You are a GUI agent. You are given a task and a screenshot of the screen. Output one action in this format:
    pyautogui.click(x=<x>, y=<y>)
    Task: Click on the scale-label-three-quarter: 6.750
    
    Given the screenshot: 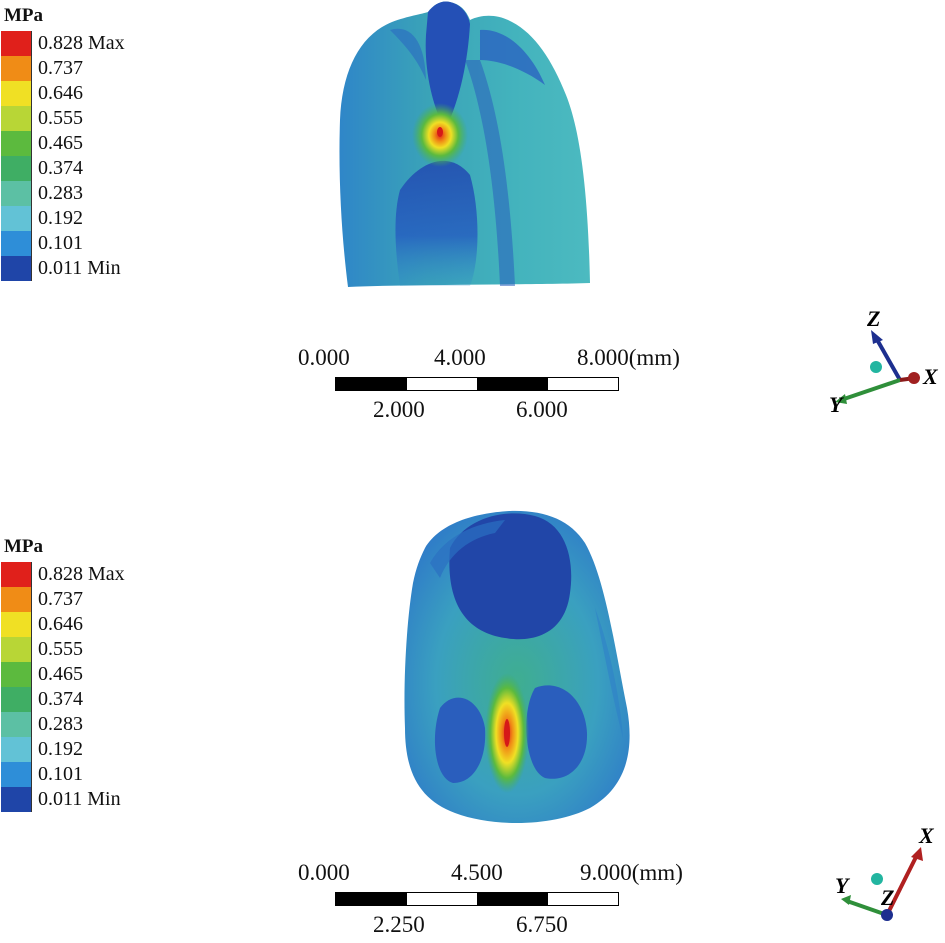 What is the action you would take?
    pyautogui.click(x=542, y=924)
    